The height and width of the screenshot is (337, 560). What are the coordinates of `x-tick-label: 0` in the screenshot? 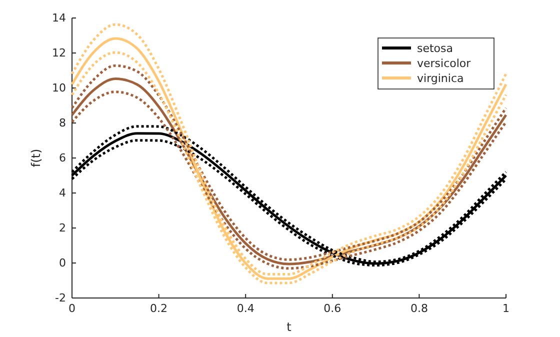 It's located at (72, 308).